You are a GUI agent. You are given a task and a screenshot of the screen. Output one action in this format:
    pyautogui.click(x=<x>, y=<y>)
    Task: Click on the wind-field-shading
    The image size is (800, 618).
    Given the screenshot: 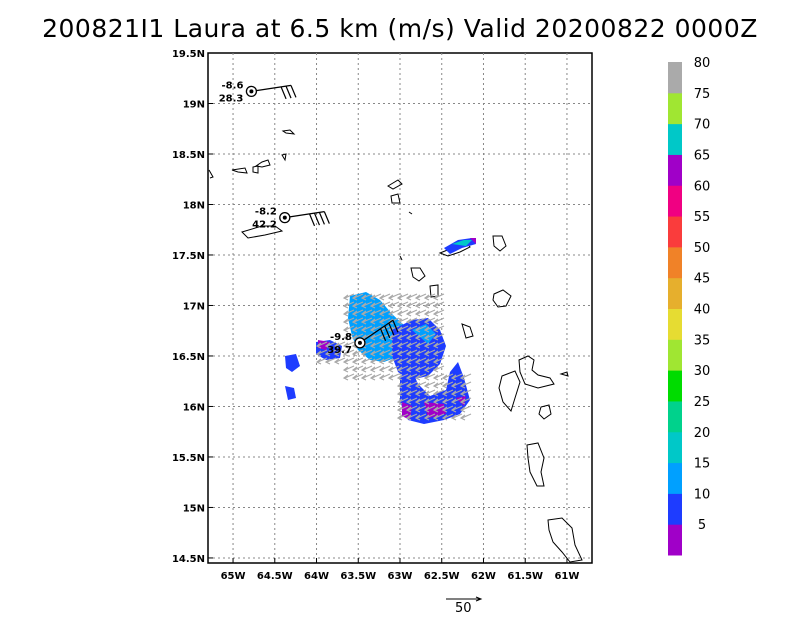 What is the action you would take?
    pyautogui.click(x=380, y=331)
    